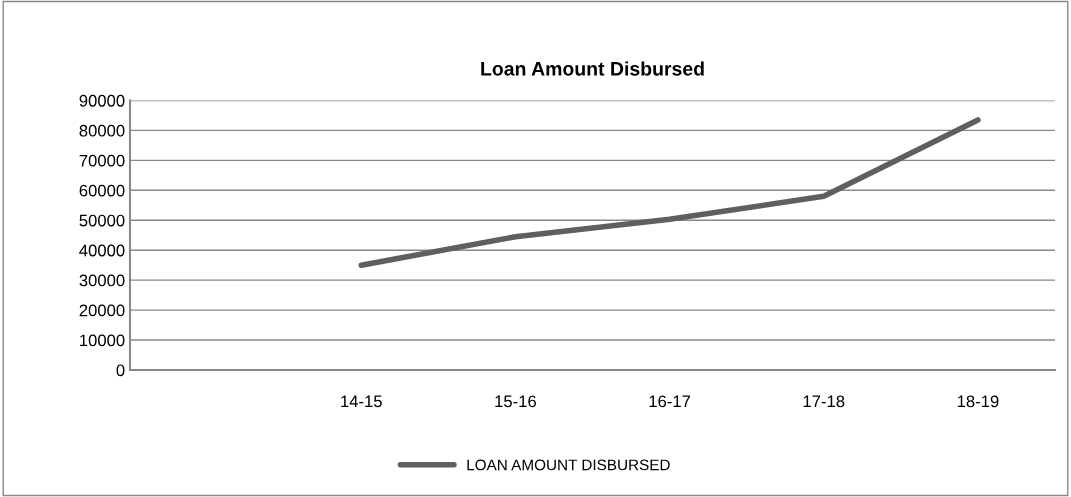 This screenshot has height=497, width=1071. Describe the element at coordinates (102, 250) in the screenshot. I see `y-tick-label: 40000` at that location.